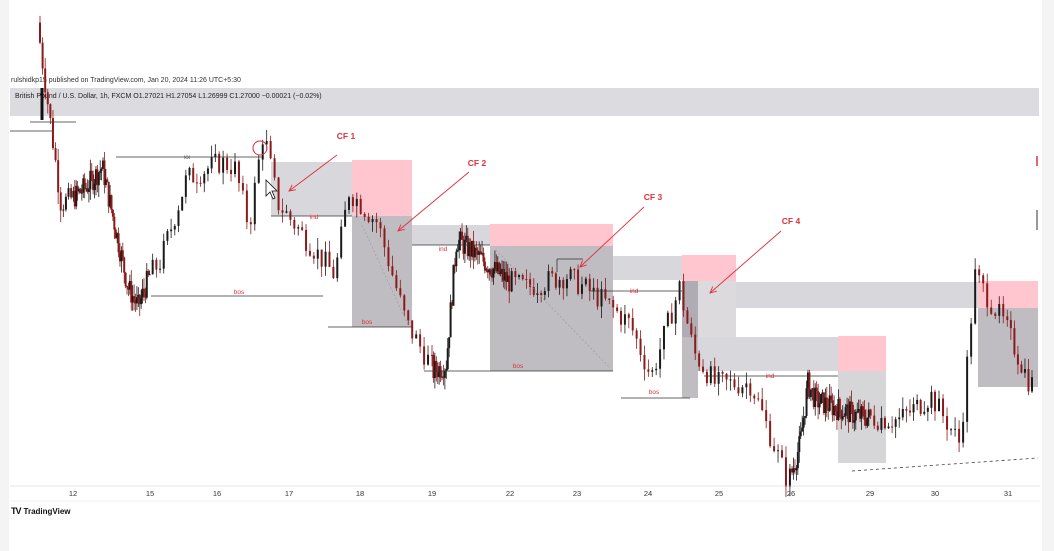 Image resolution: width=1054 pixels, height=551 pixels. I want to click on left-edge, so click(4, 275).